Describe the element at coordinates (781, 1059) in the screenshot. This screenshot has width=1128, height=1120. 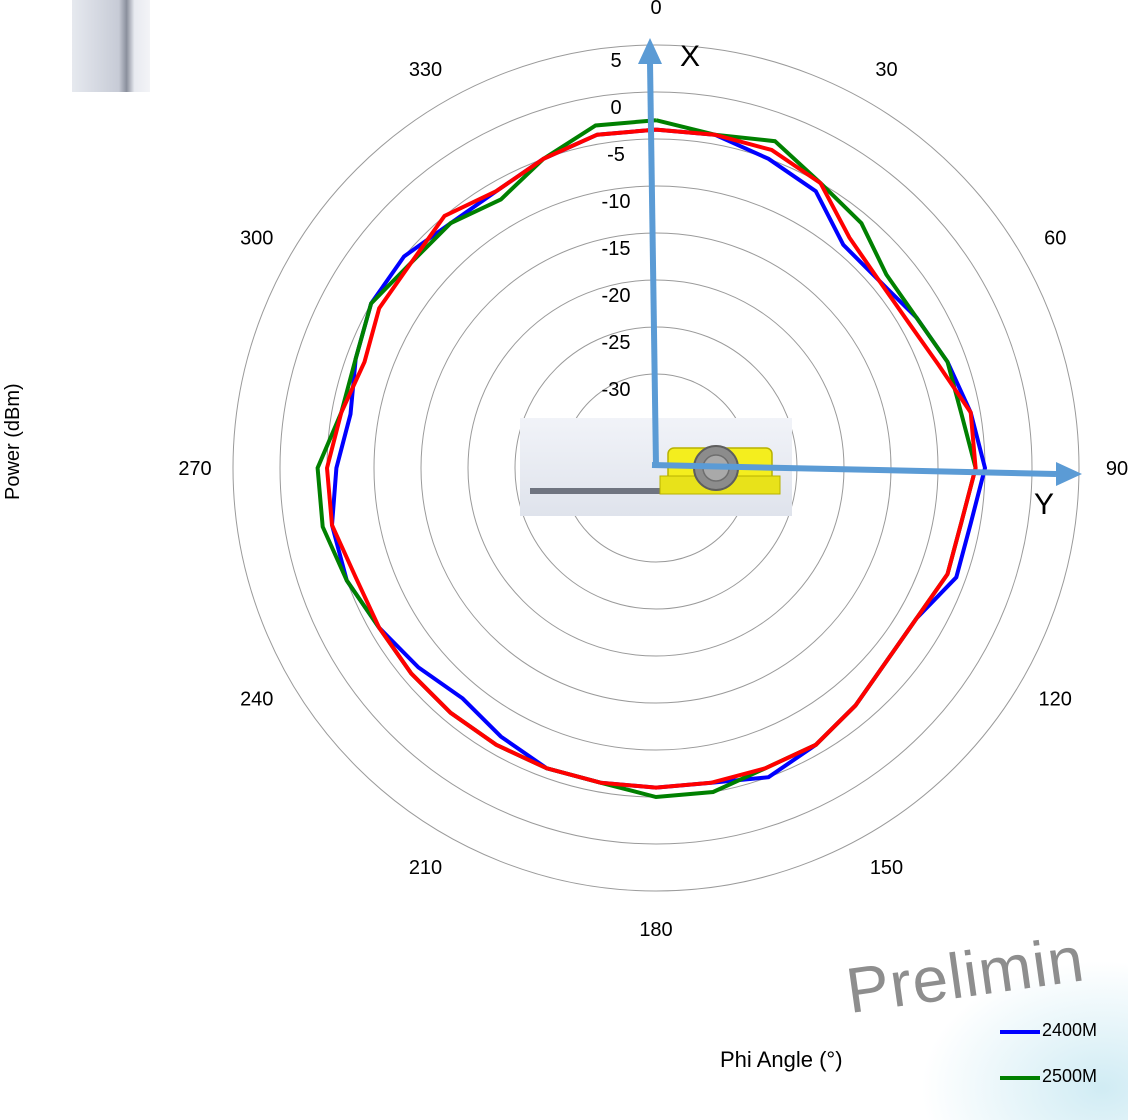
I see `x-axis-label: Phi Angle (°)` at that location.